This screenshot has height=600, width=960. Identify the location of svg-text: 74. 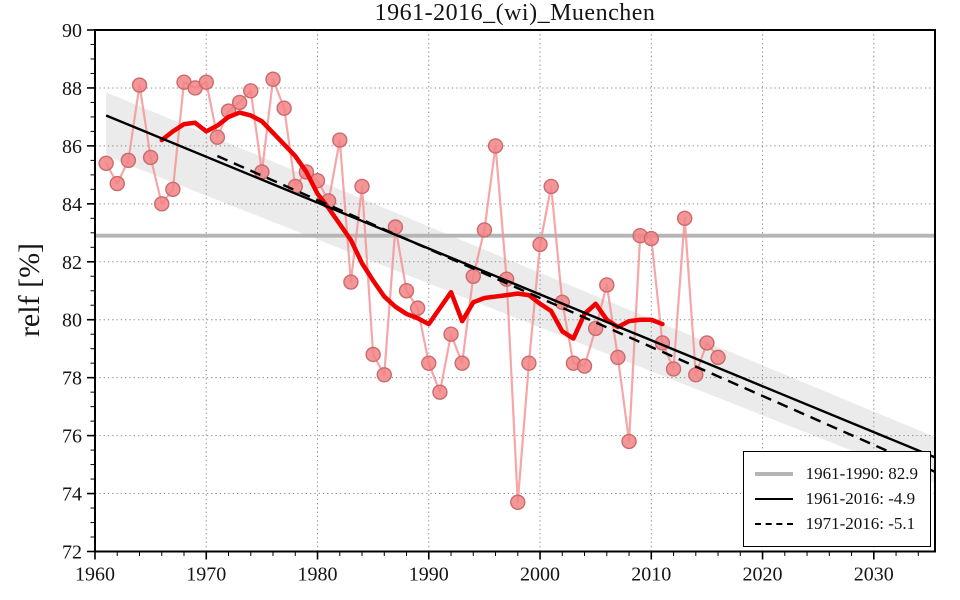
(72, 495).